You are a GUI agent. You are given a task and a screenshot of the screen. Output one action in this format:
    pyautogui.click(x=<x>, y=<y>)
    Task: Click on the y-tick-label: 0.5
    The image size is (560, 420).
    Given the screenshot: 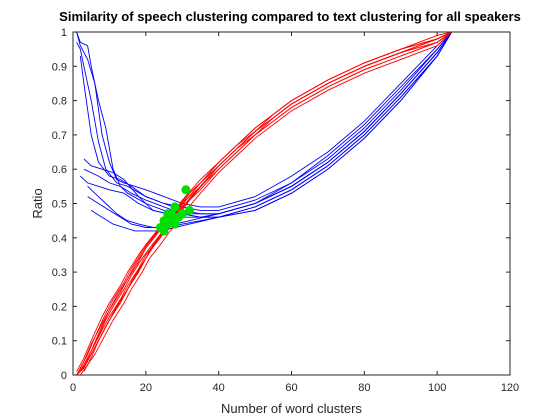 What is the action you would take?
    pyautogui.click(x=59, y=205)
    